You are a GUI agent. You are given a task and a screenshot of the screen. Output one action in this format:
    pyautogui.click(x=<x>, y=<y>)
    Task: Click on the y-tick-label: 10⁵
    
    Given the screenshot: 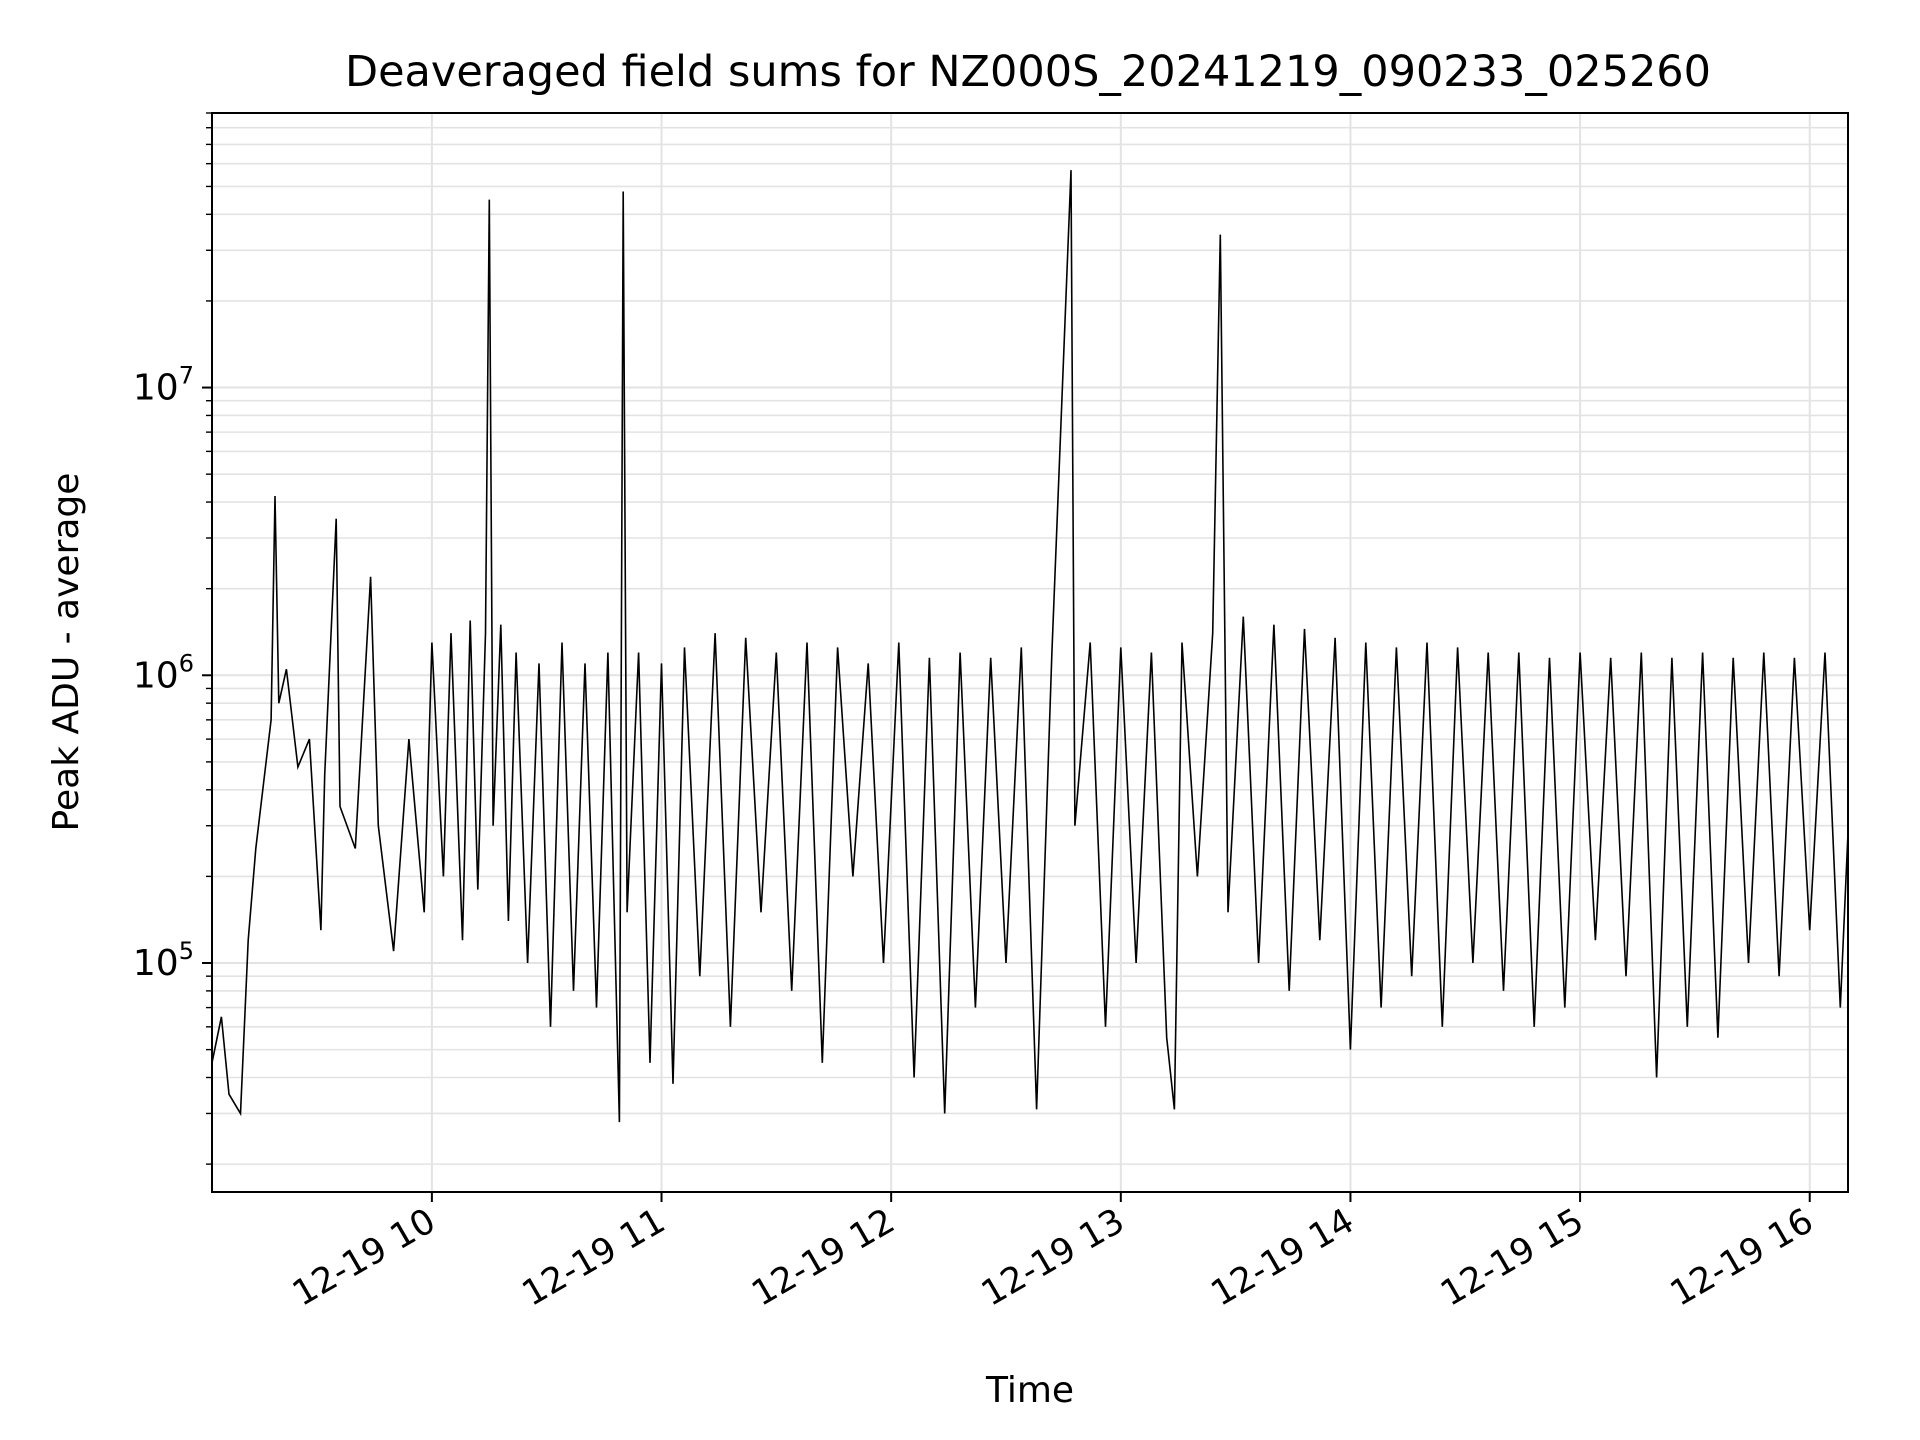 What is the action you would take?
    pyautogui.click(x=163, y=960)
    